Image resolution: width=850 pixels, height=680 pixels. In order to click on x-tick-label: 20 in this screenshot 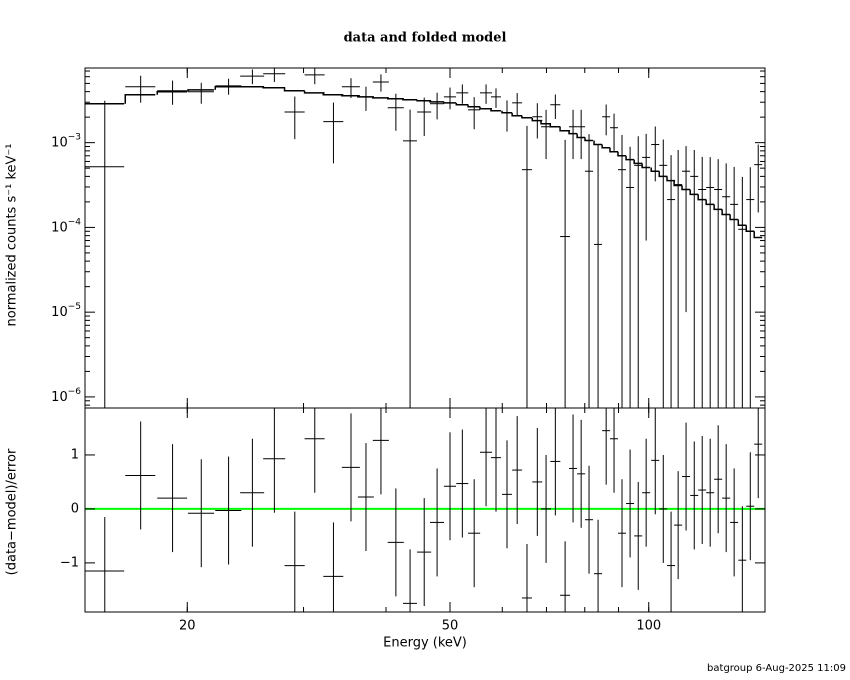, I will do `click(187, 626)`.